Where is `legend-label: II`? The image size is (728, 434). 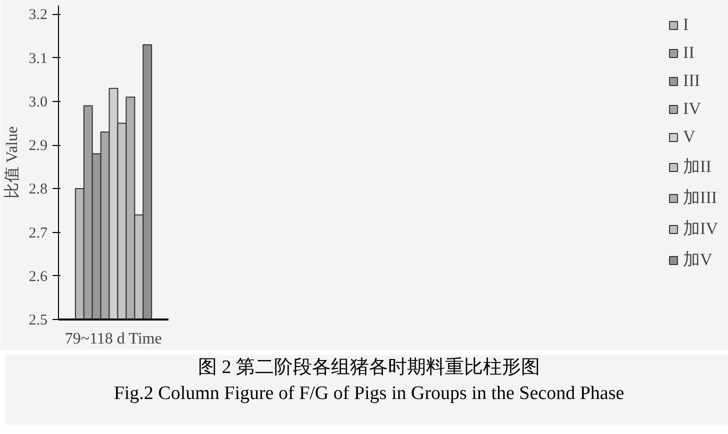
legend-label: II is located at coordinates (689, 53).